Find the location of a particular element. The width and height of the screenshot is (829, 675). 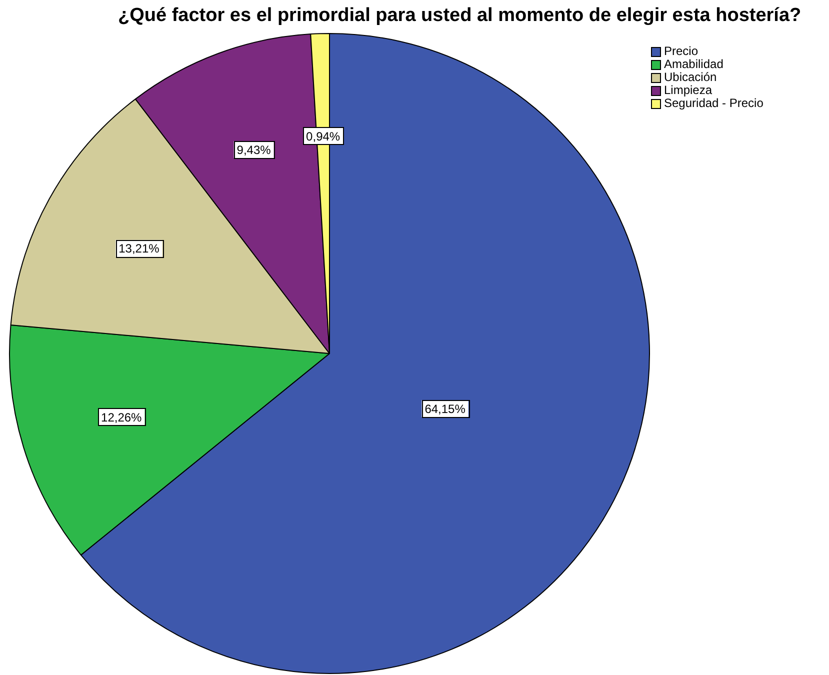

legend-label: Ubicación is located at coordinates (690, 77).